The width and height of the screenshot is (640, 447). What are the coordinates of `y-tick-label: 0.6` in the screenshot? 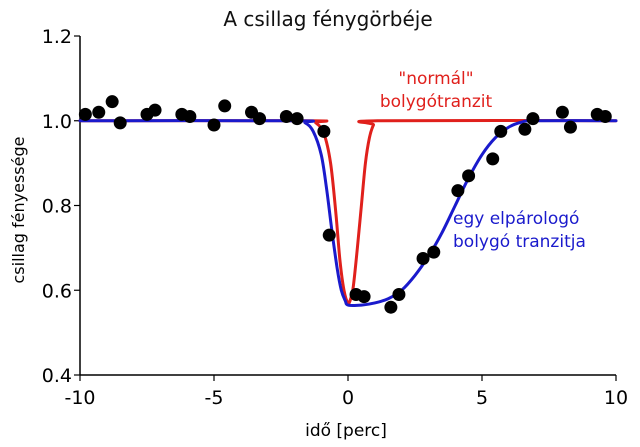 It's located at (57, 291).